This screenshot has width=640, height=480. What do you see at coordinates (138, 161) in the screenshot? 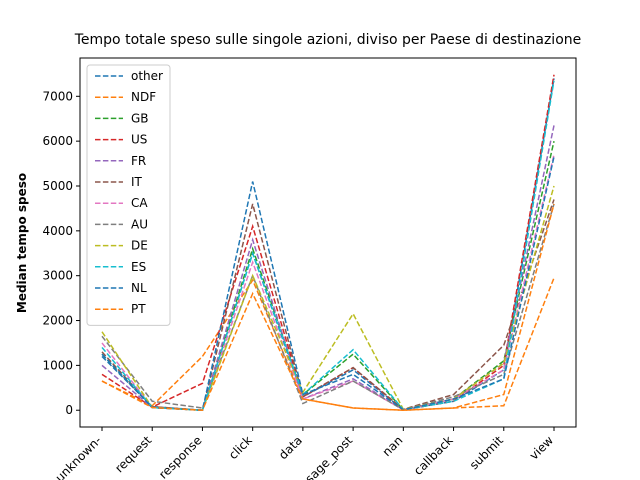
I see `legend-label: FR` at bounding box center [138, 161].